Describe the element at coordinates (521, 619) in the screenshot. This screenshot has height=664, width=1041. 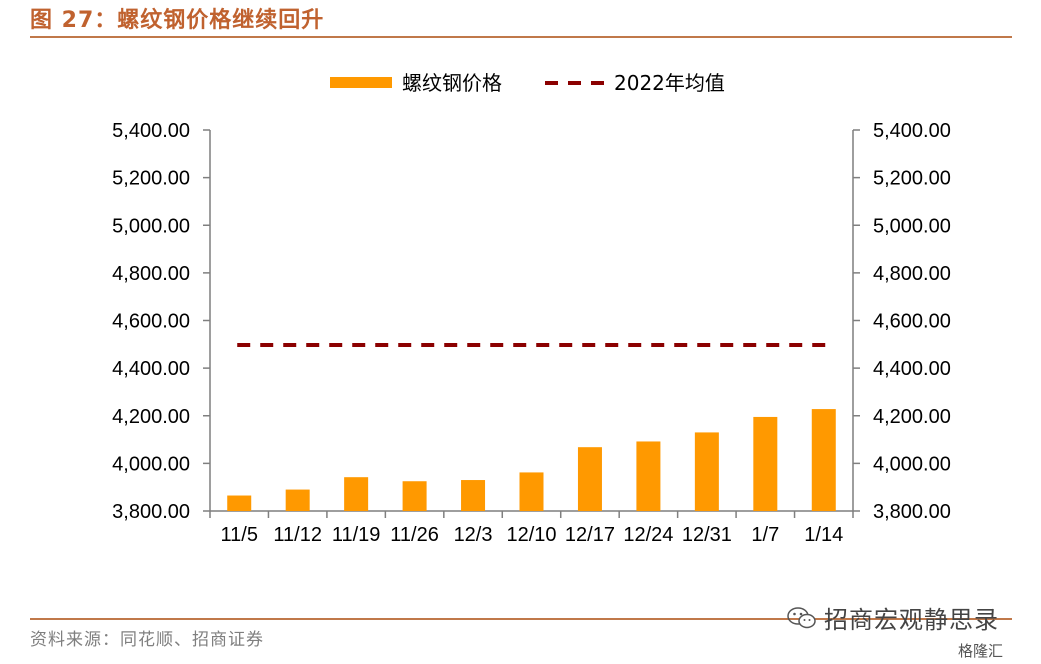
I see `source-rule` at that location.